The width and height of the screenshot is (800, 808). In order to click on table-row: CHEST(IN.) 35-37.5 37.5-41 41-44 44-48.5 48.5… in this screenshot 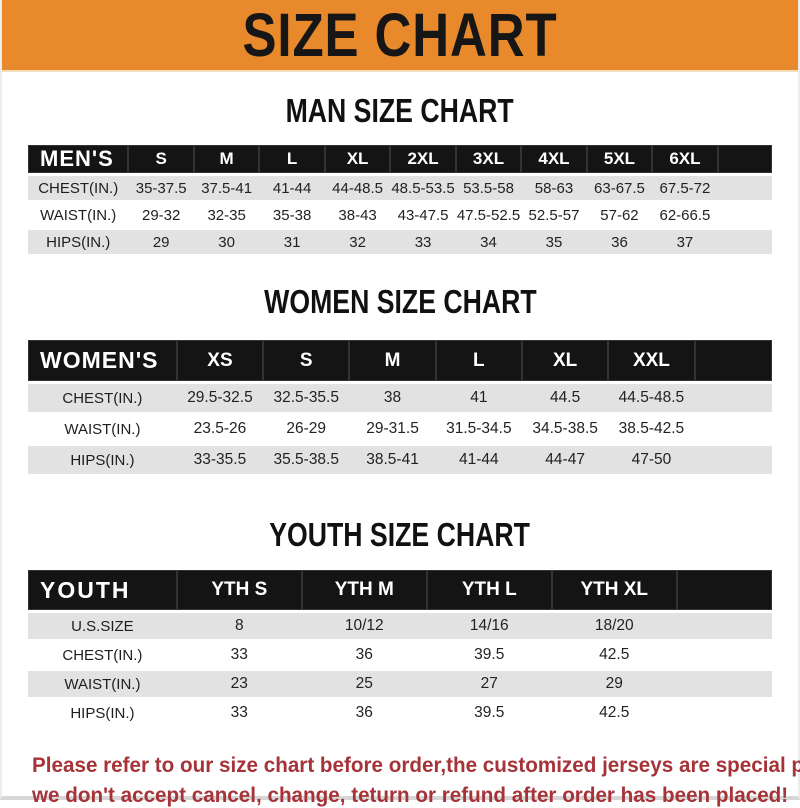, I will do `click(400, 188)`.